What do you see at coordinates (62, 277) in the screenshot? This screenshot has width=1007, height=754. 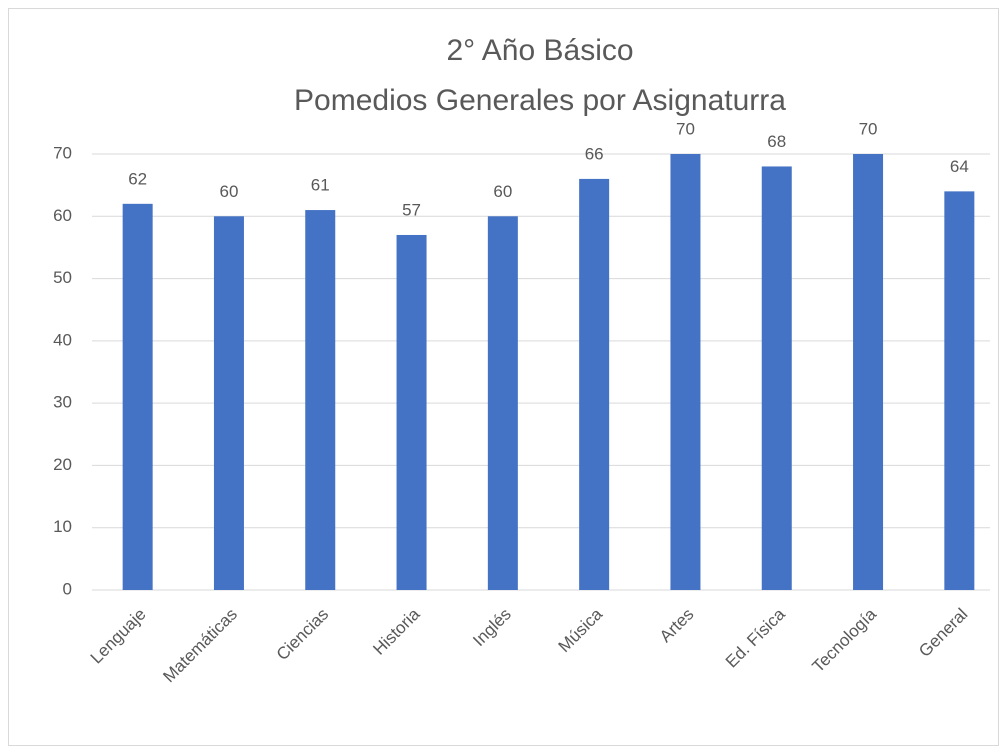 I see `y-tick-label: 50` at bounding box center [62, 277].